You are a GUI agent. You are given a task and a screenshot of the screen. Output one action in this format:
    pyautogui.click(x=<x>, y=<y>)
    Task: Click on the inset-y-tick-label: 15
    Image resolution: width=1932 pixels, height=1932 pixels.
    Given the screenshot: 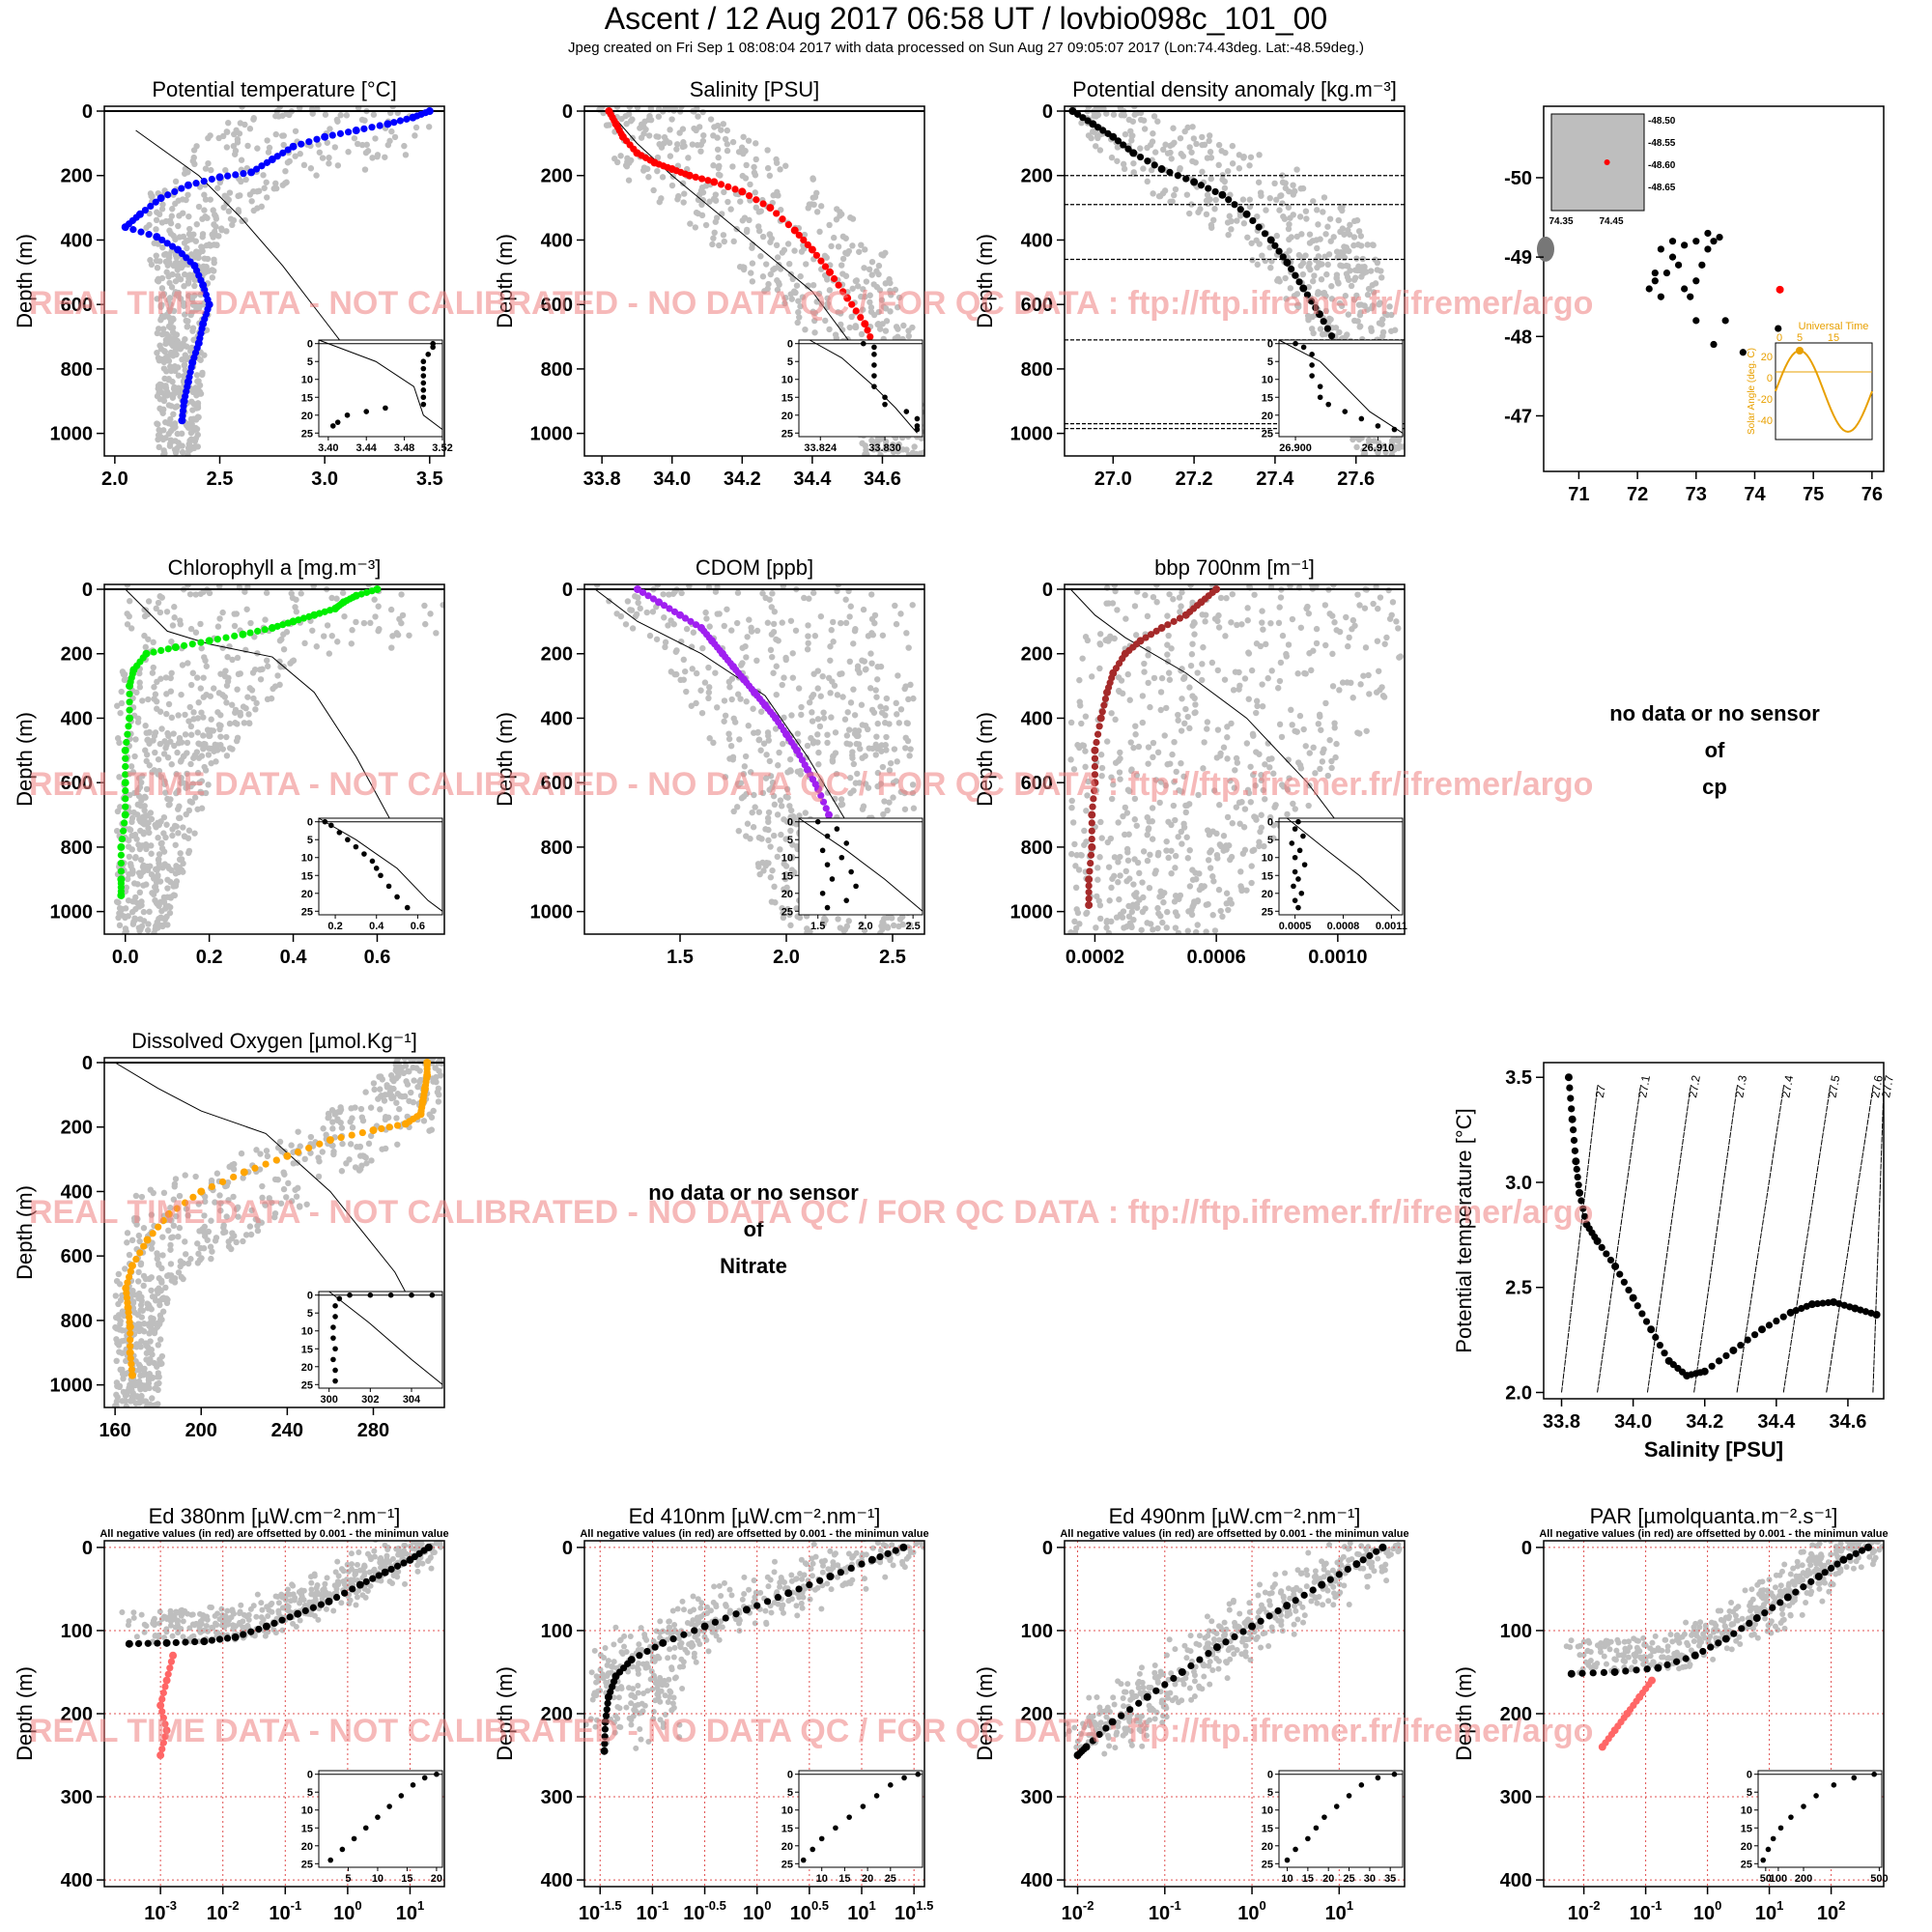 What is the action you would take?
    pyautogui.click(x=1267, y=398)
    